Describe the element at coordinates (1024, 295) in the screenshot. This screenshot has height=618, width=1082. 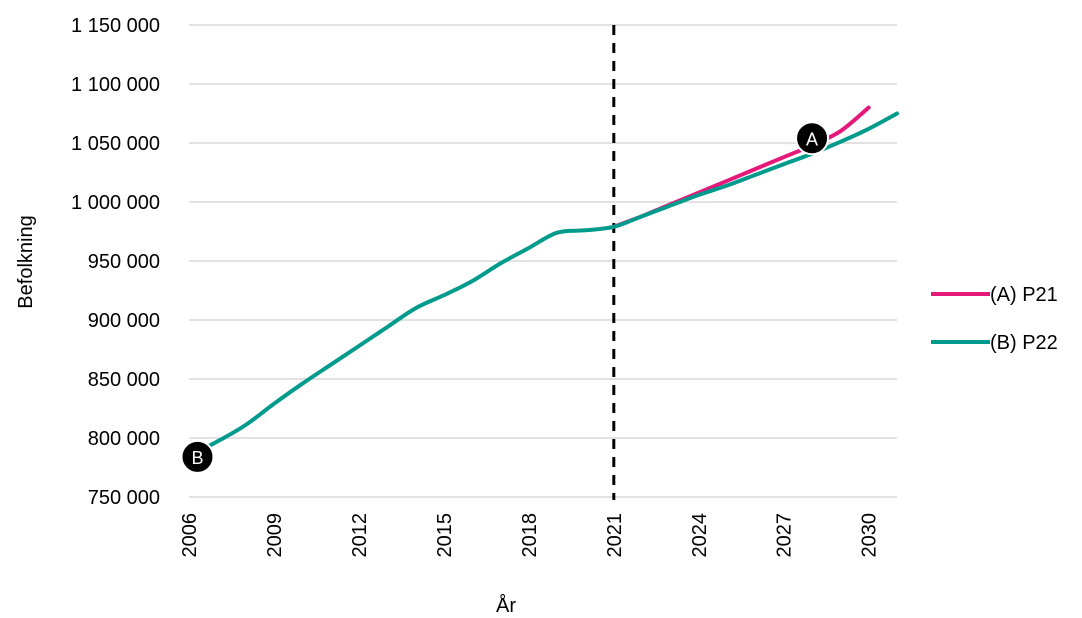
I see `legend-label: (A) P21` at that location.